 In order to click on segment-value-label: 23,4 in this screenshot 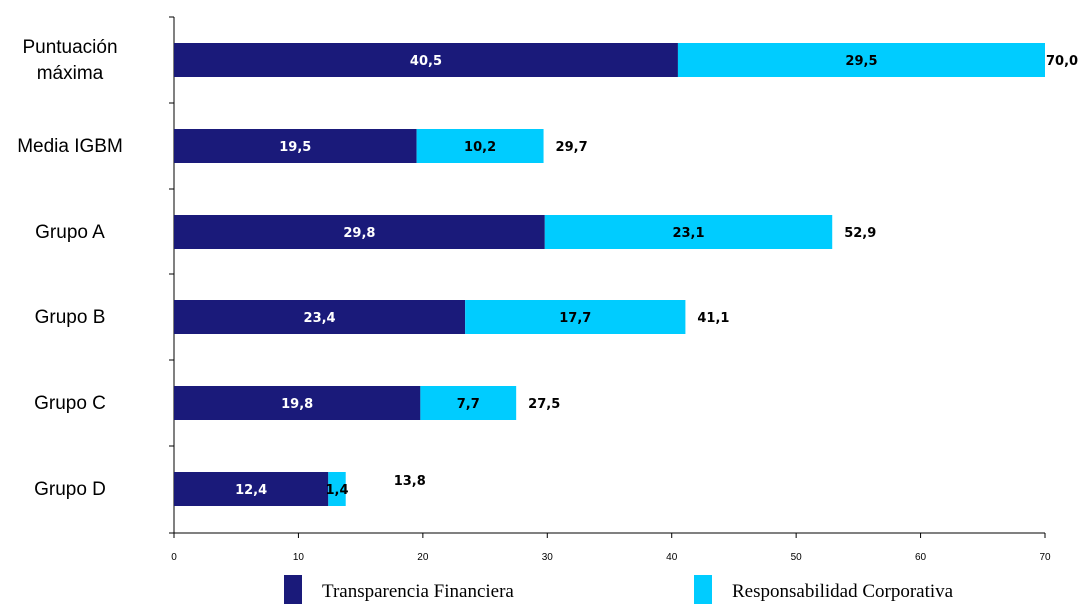, I will do `click(320, 318)`.